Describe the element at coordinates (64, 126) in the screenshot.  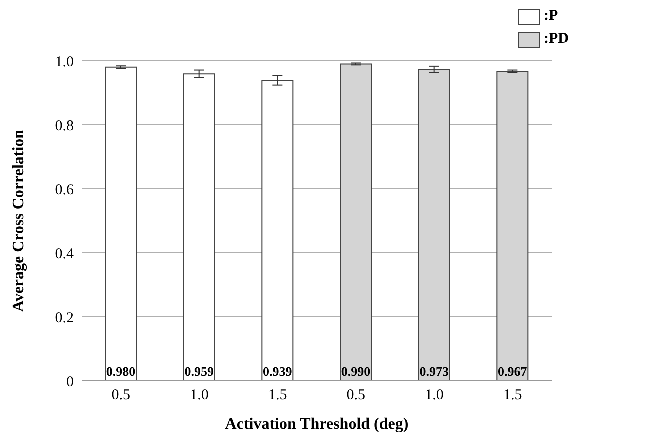
I see `y-tick-label: 0.8` at that location.